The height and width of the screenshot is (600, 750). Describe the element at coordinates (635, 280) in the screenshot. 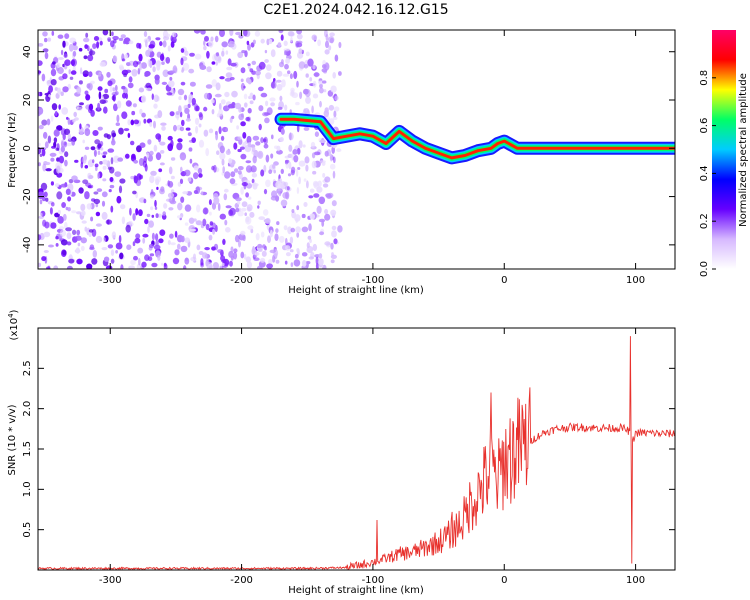

I see `x-tick-label: 100` at that location.